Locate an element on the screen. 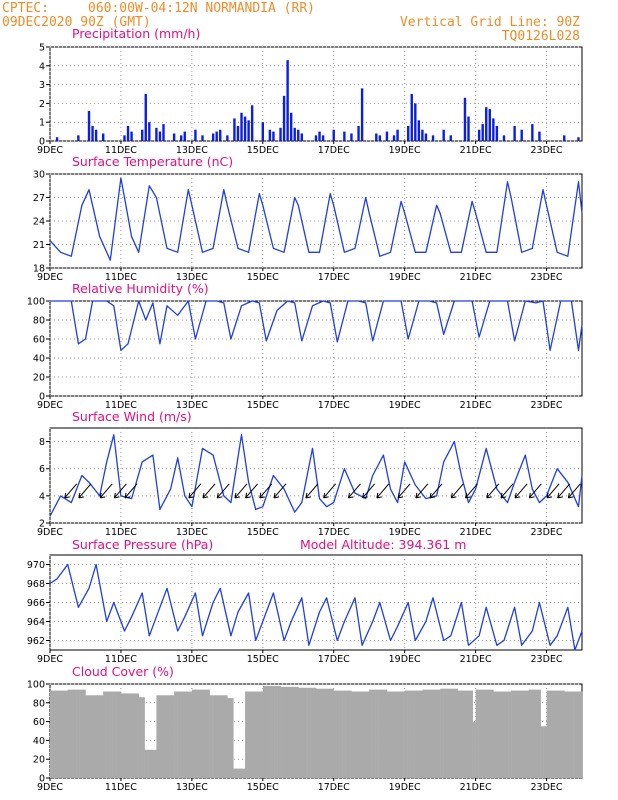  y-tick-label: 100 is located at coordinates (36, 302).